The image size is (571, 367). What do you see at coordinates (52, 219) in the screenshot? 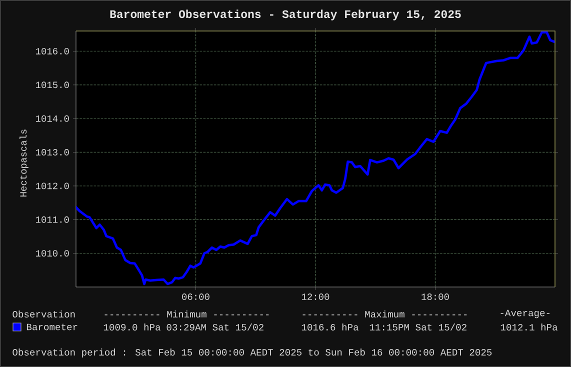
I see `y-tick-label: 1011.0` at bounding box center [52, 219].